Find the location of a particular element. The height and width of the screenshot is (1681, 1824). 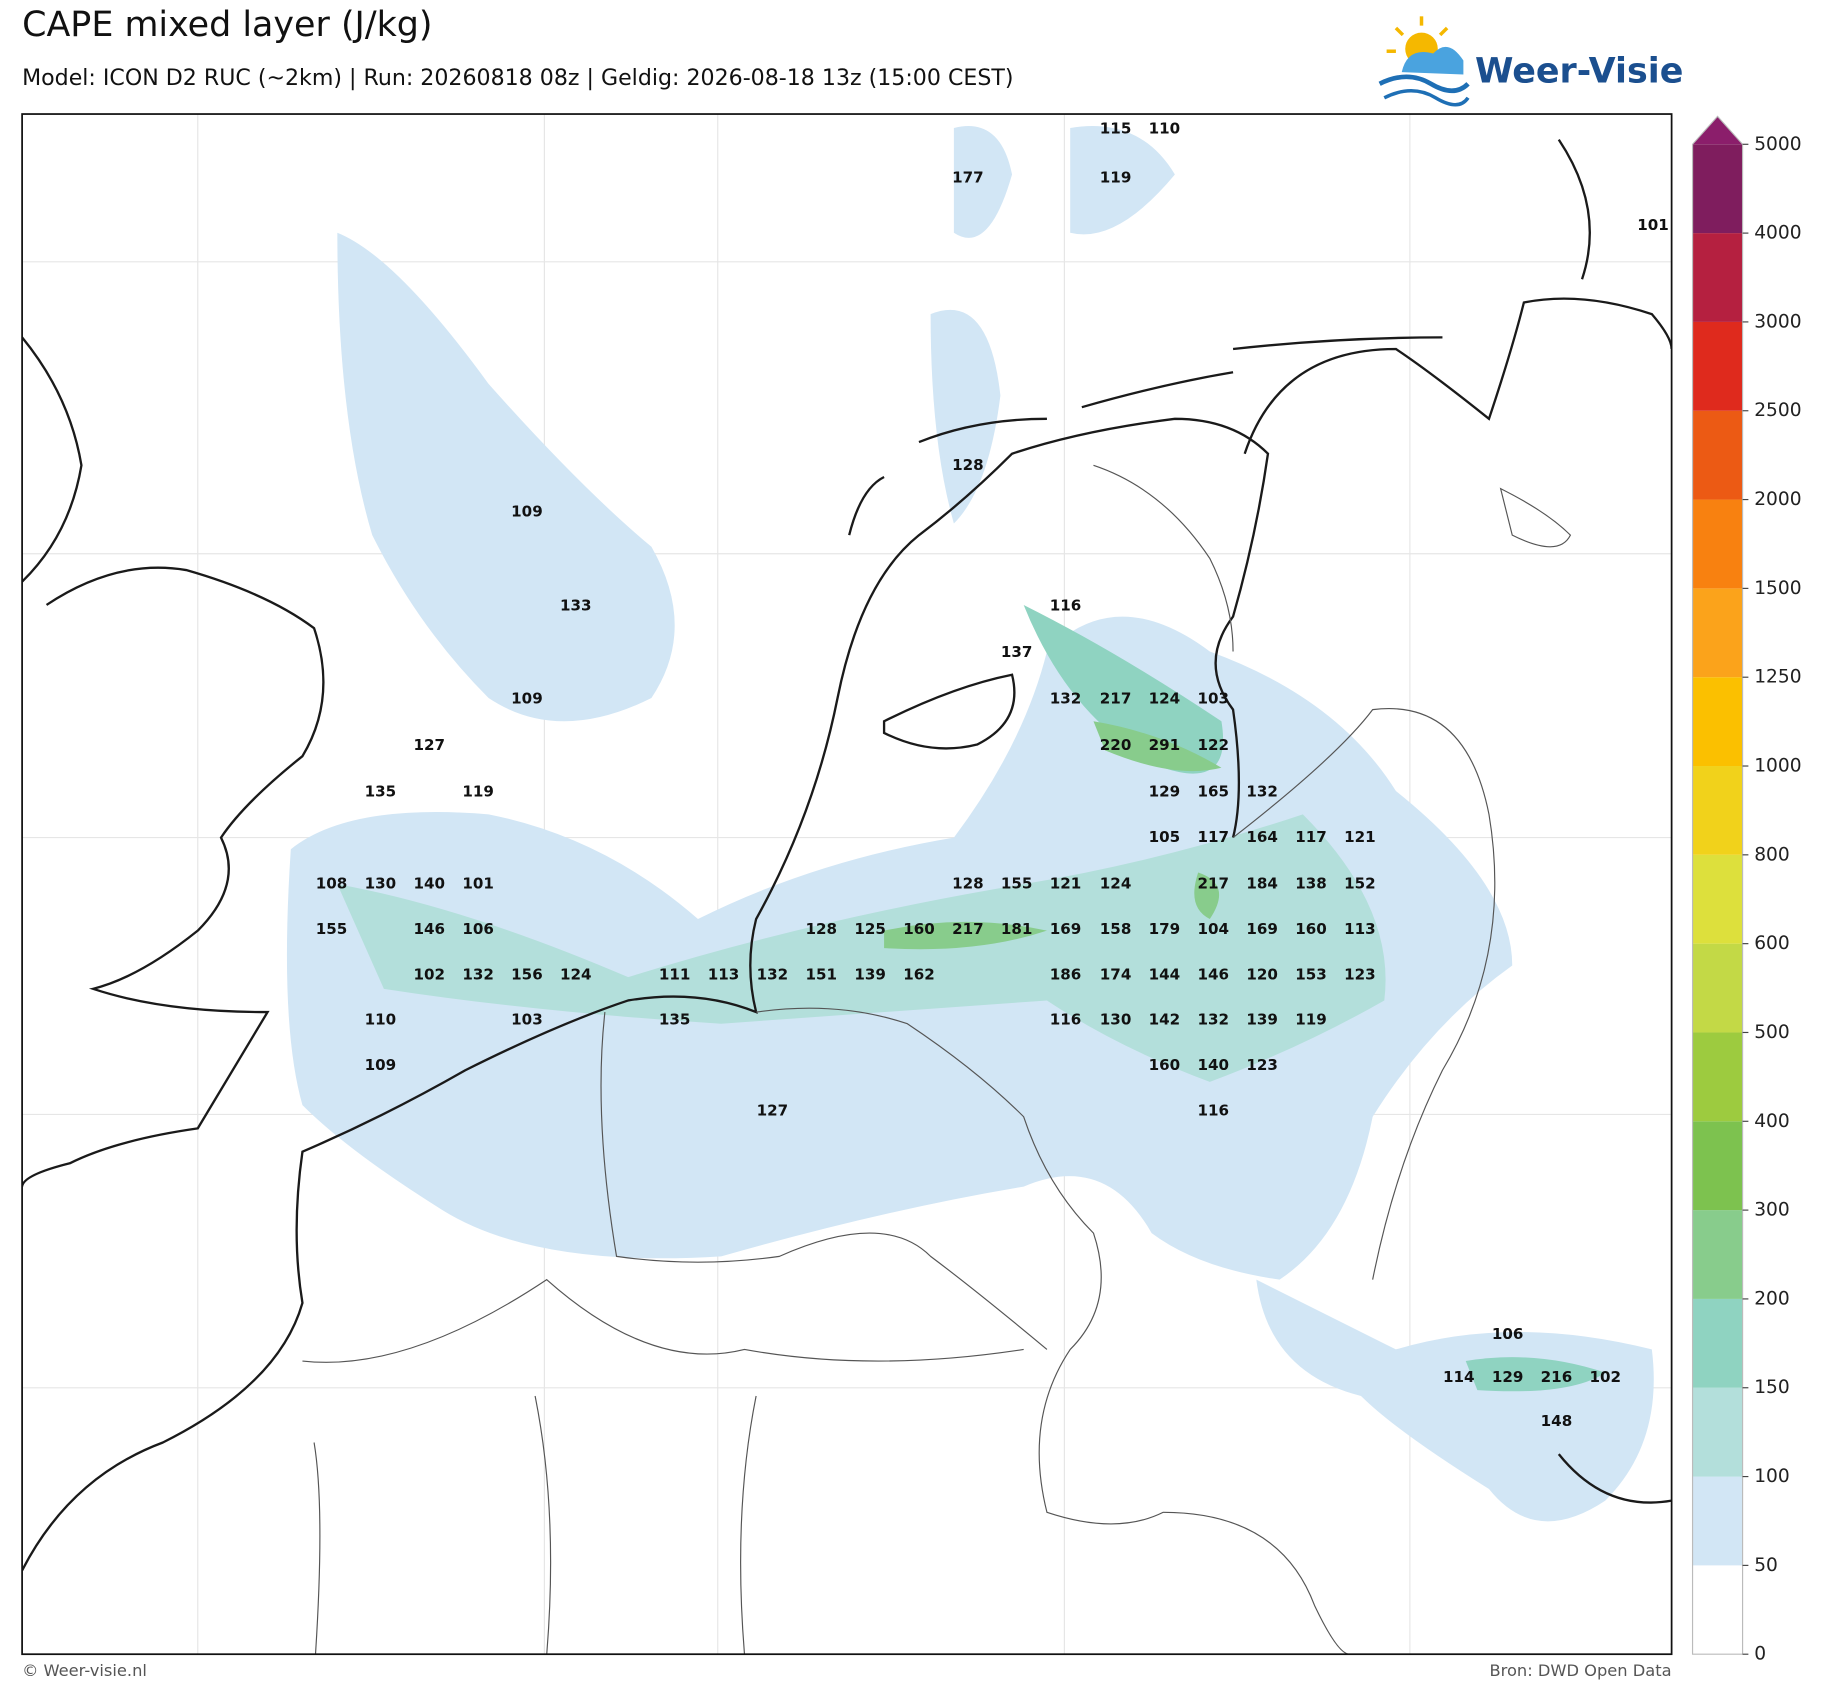

cape-label: 165 is located at coordinates (1214, 792).